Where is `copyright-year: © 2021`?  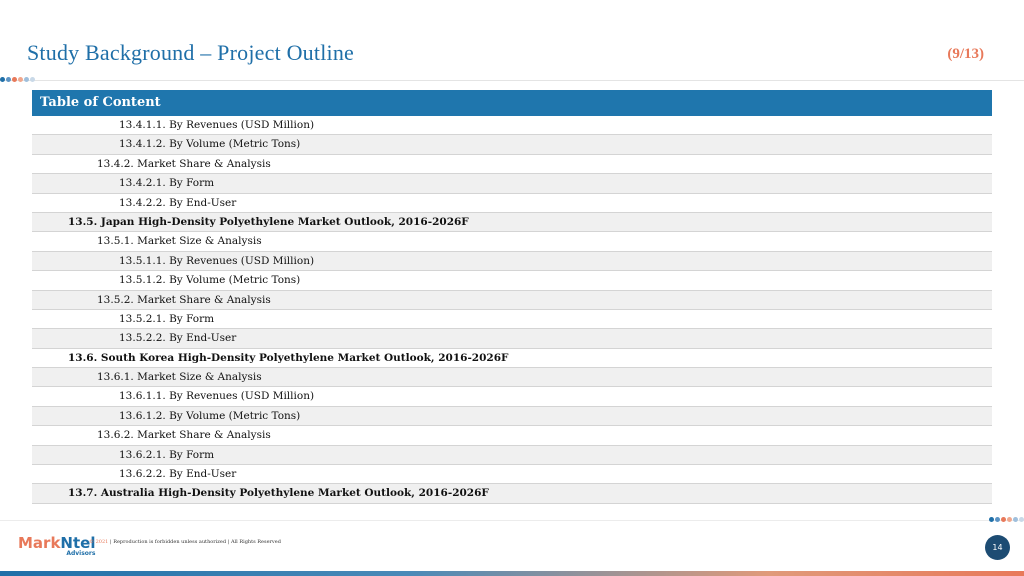 copyright-year: © 2021 is located at coordinates (99, 542).